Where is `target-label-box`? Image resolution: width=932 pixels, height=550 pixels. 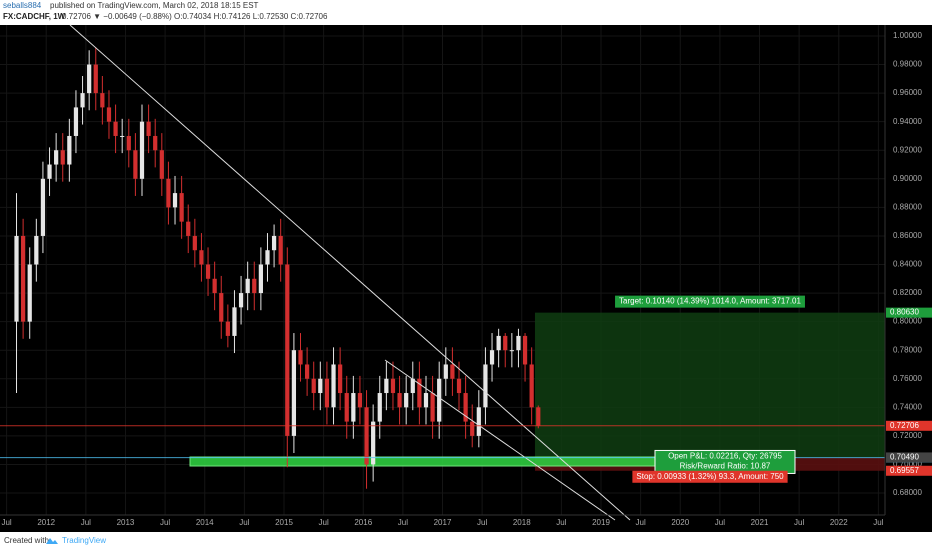
target-label-box is located at coordinates (710, 301).